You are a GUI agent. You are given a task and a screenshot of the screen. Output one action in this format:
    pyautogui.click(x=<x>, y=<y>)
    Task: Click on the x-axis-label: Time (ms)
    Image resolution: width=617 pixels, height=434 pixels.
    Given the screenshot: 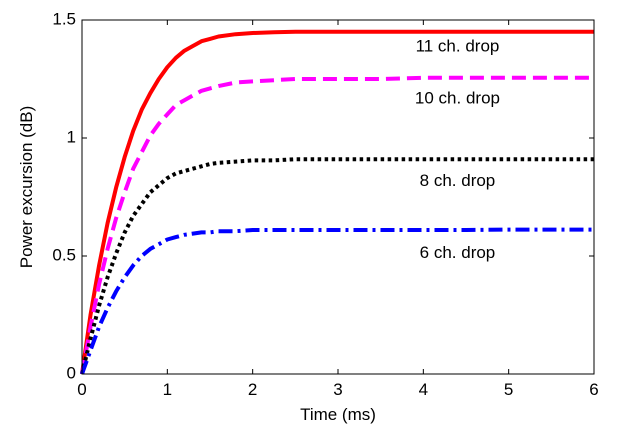 What is the action you would take?
    pyautogui.click(x=338, y=414)
    